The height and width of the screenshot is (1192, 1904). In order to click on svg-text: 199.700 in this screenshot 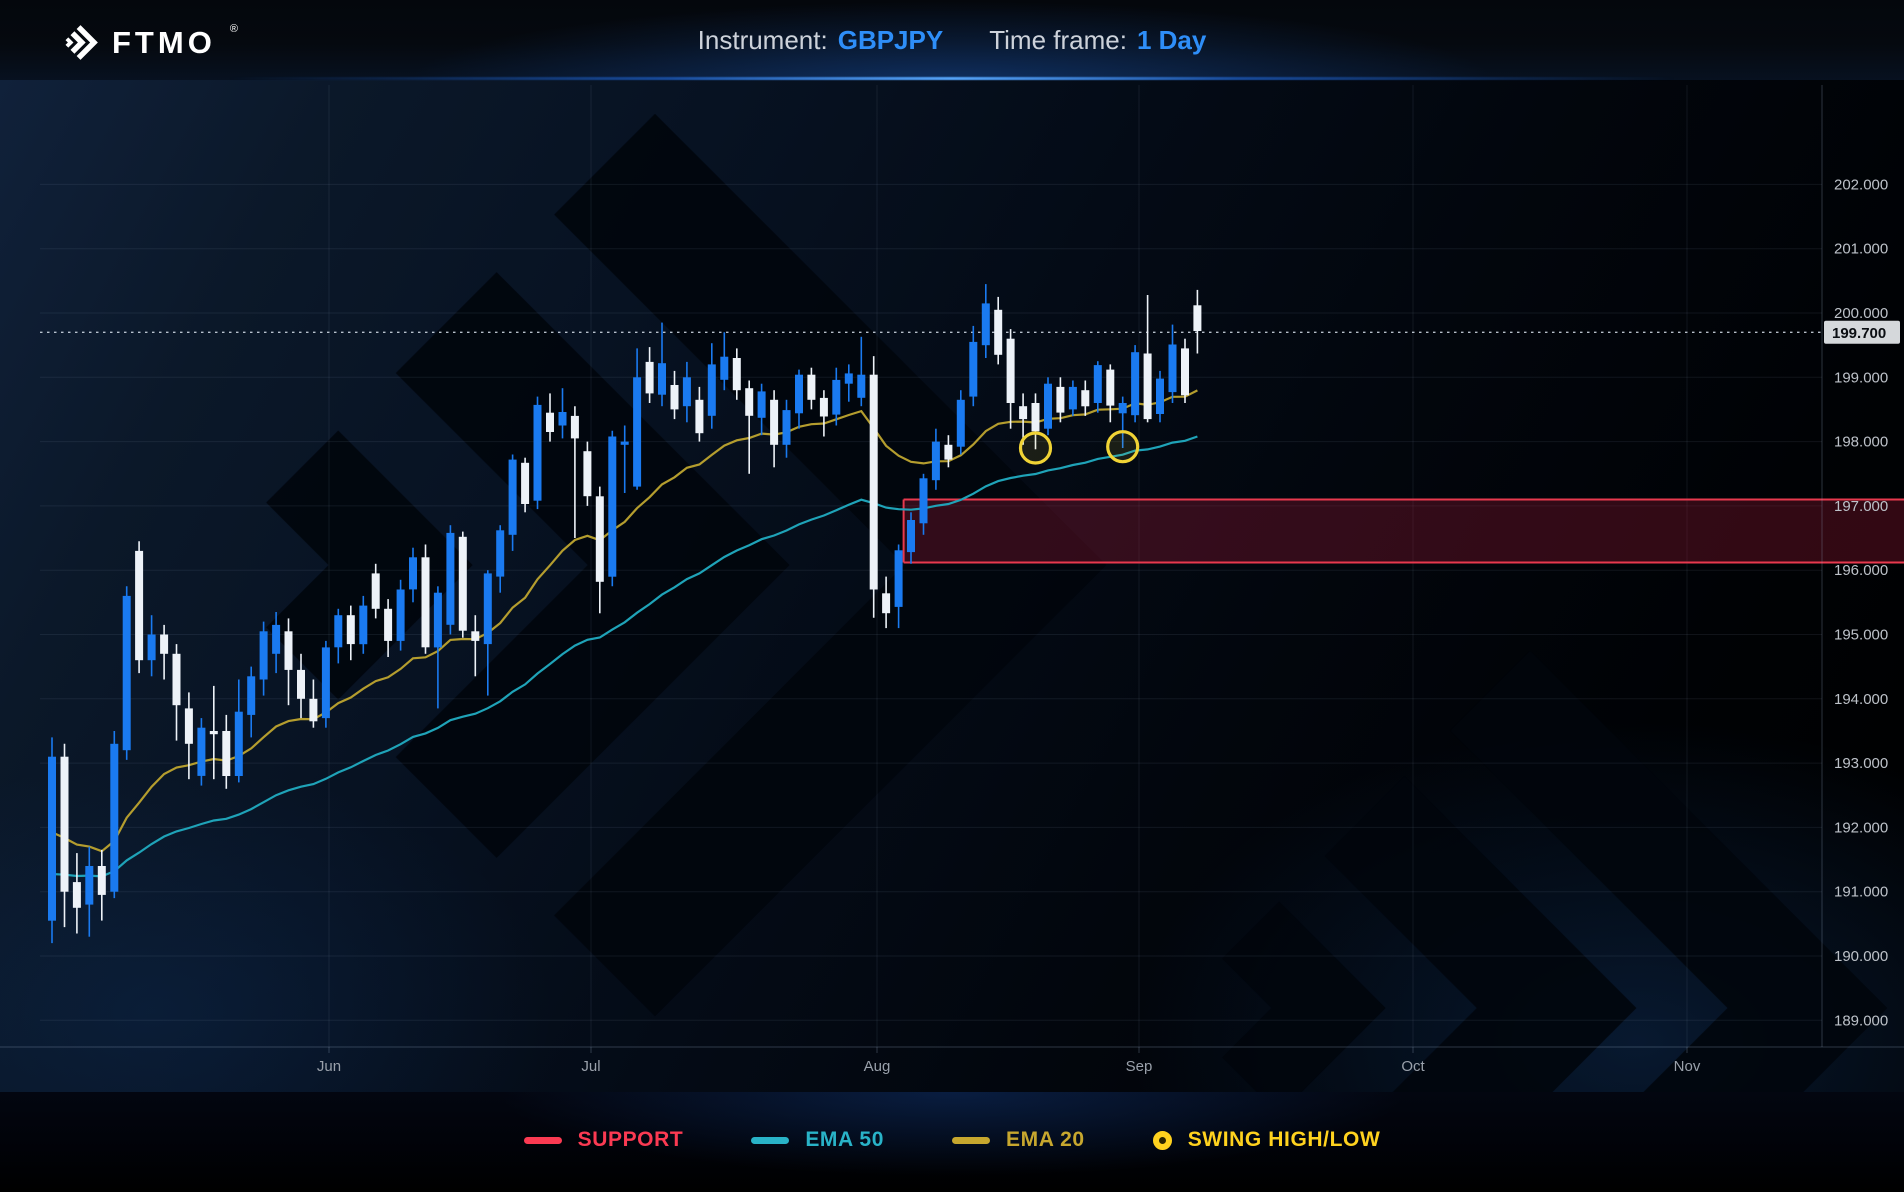, I will do `click(1859, 333)`.